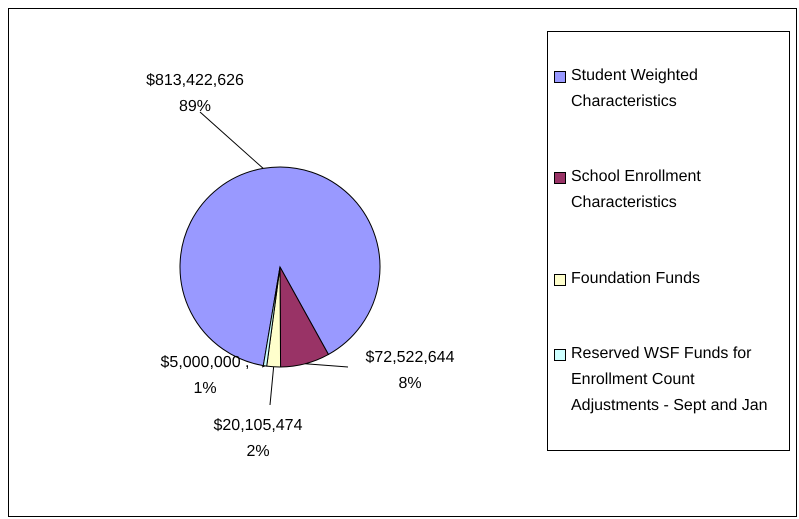 The height and width of the screenshot is (519, 799). Describe the element at coordinates (205, 375) in the screenshot. I see `data-label: $5,000,000 , 1%` at that location.